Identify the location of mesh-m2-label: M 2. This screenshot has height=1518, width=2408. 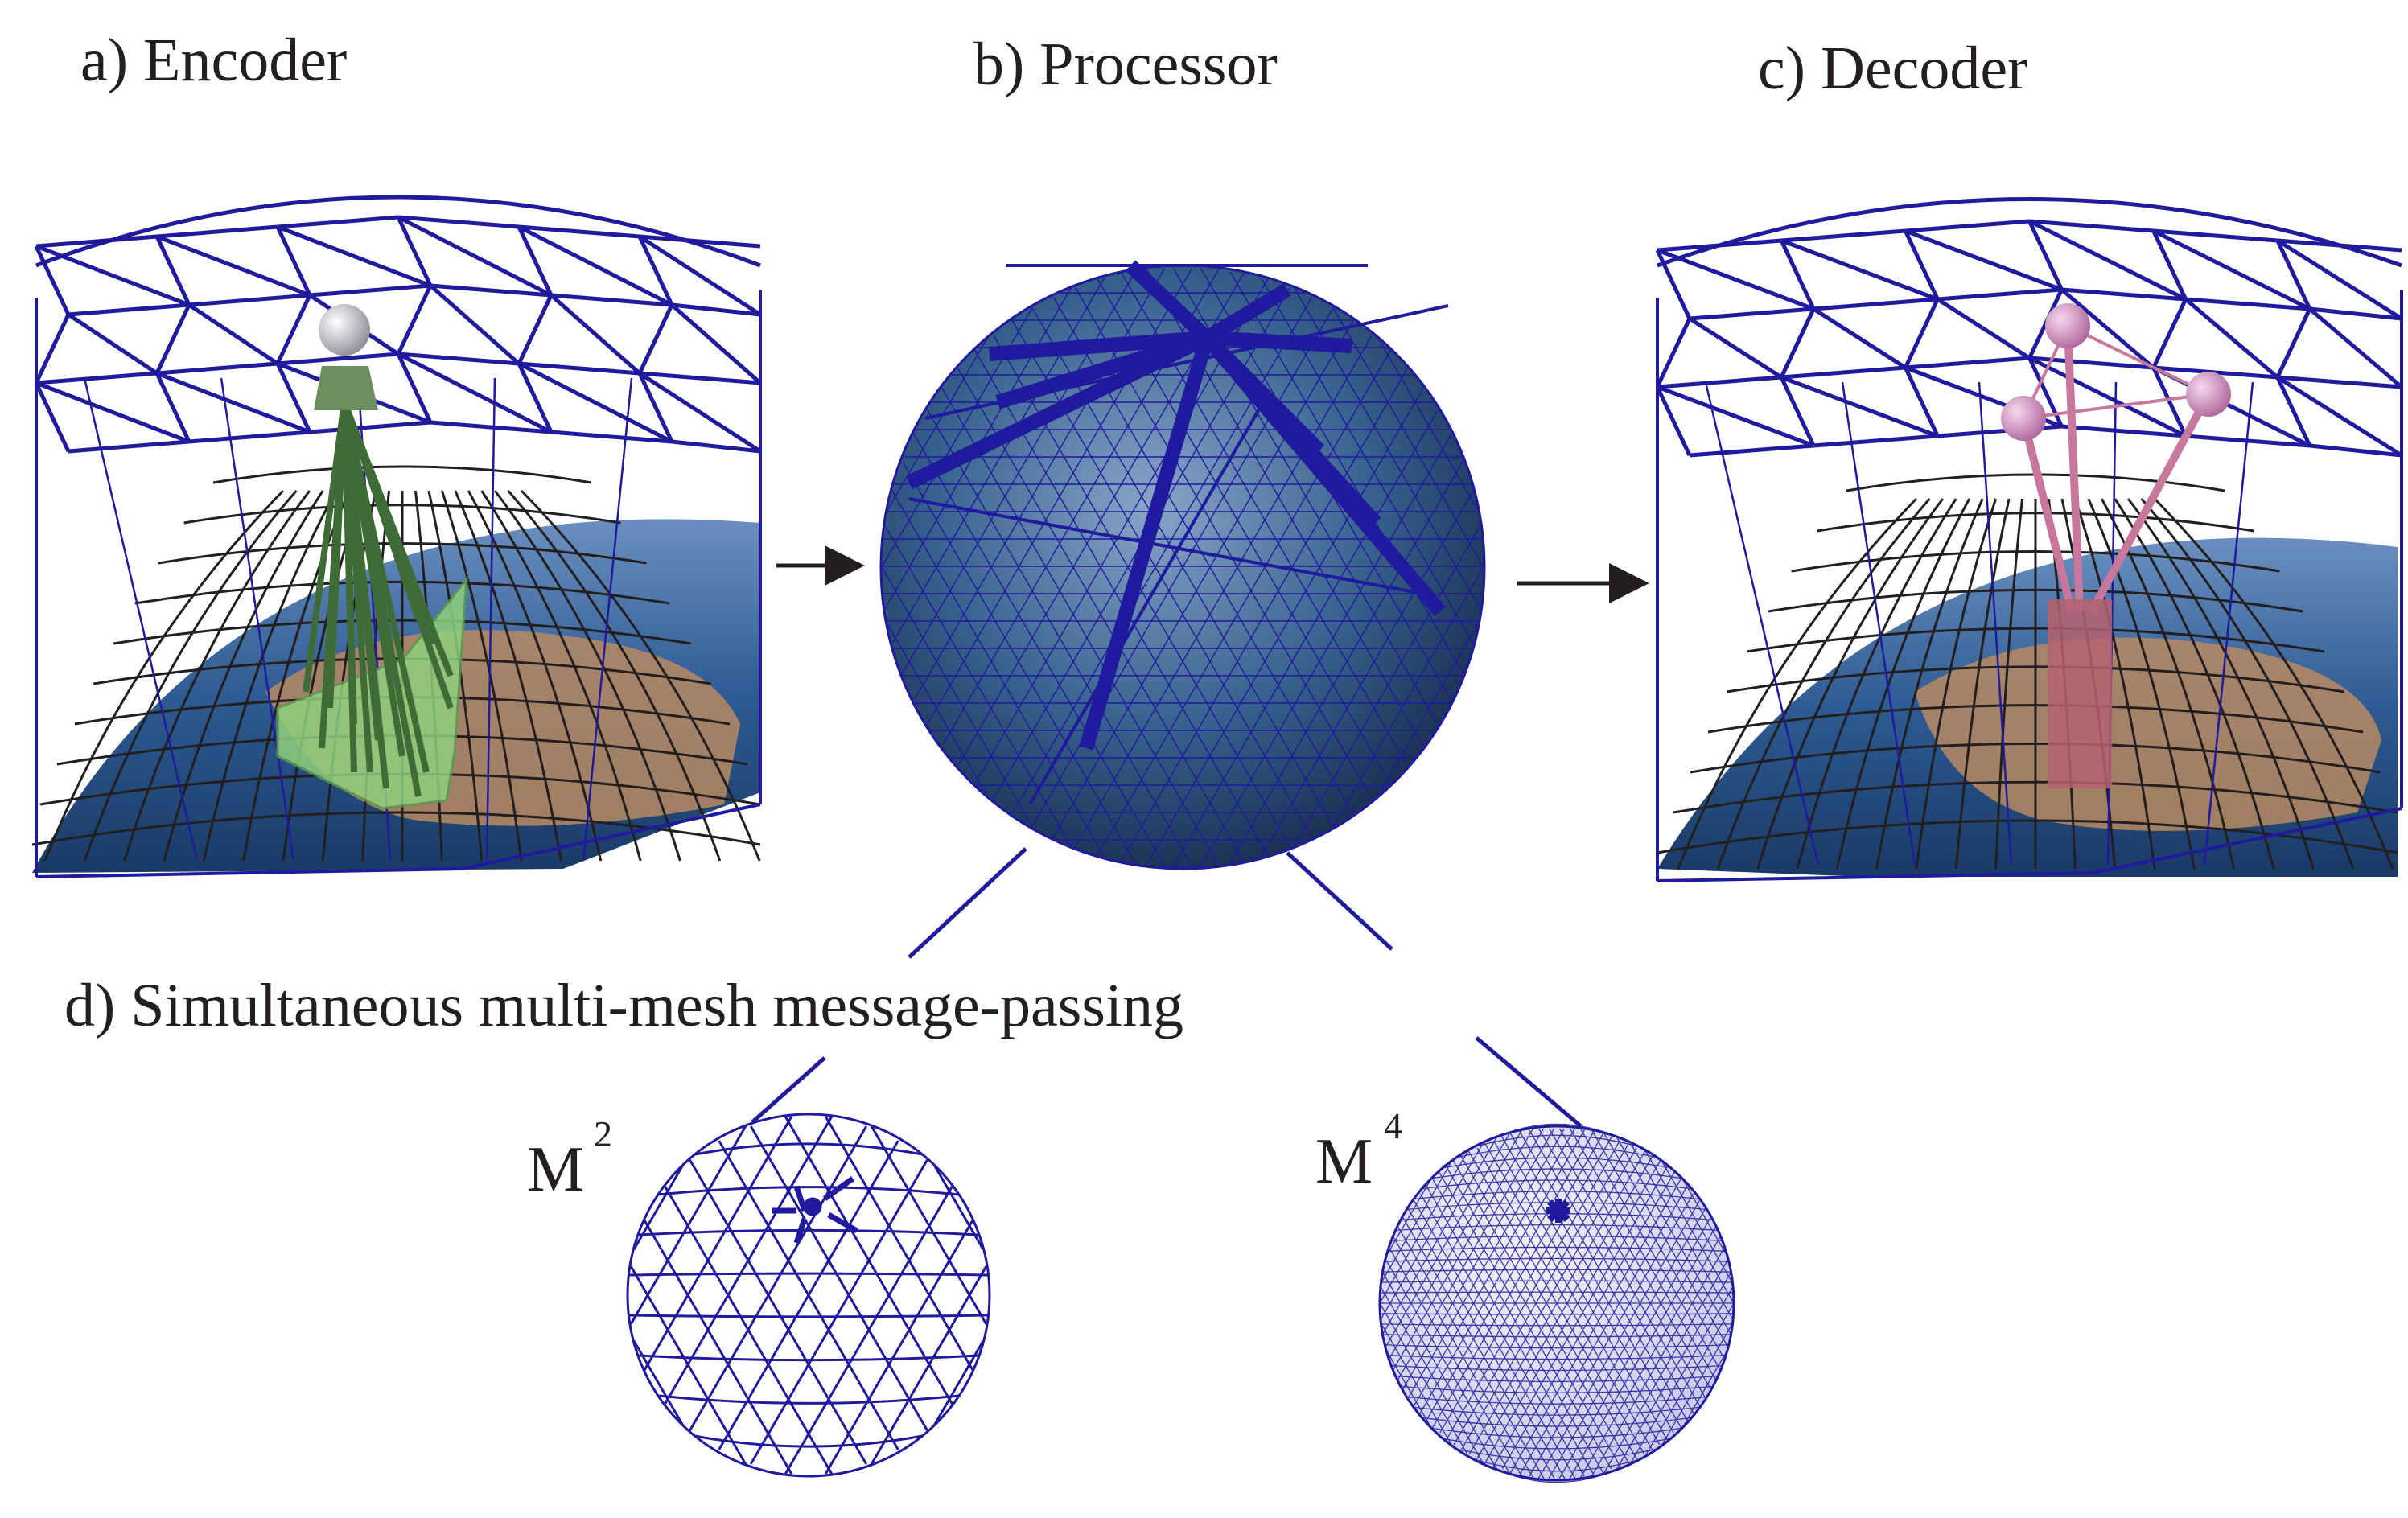
(569, 1159).